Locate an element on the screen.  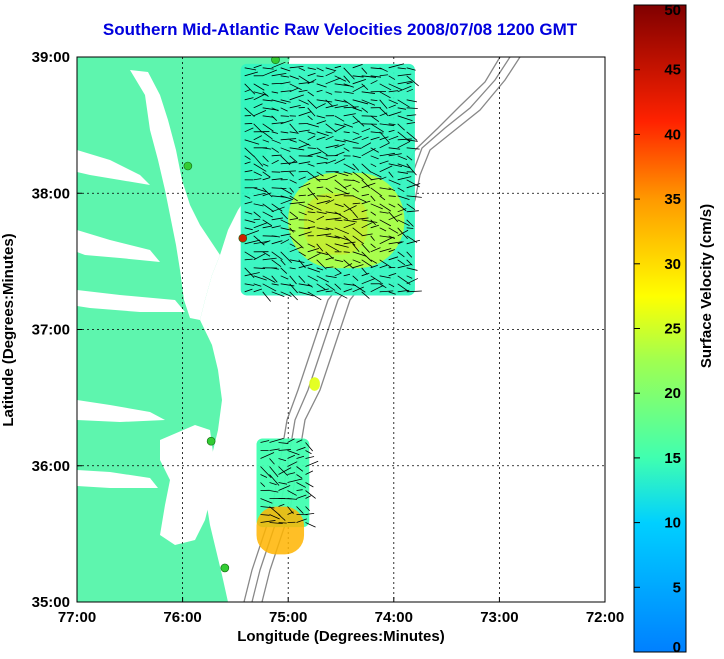
x-tick-label: 75:00 is located at coordinates (288, 617).